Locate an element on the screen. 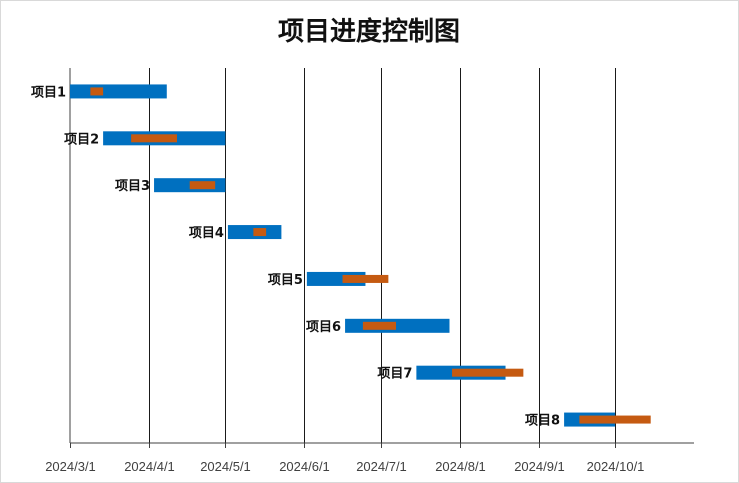 The image size is (739, 483). task-label: 项目5 is located at coordinates (285, 280).